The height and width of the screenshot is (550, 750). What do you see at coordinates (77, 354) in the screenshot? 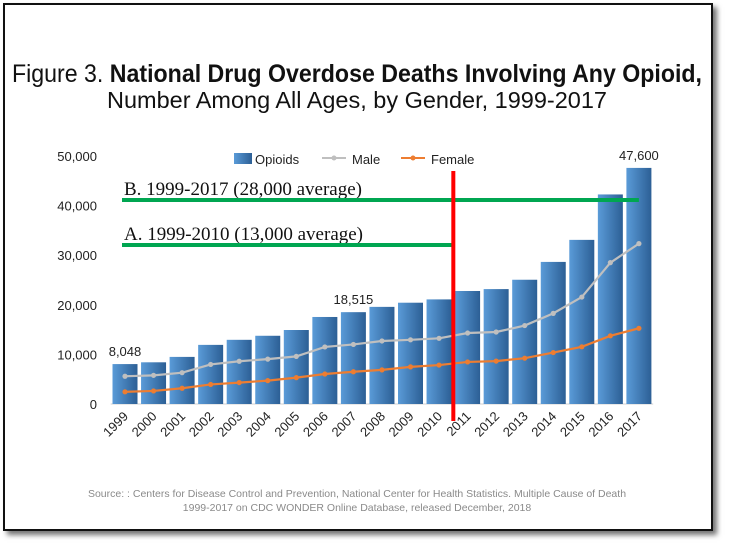
I see `y-tick-label: 10,000` at bounding box center [77, 354].